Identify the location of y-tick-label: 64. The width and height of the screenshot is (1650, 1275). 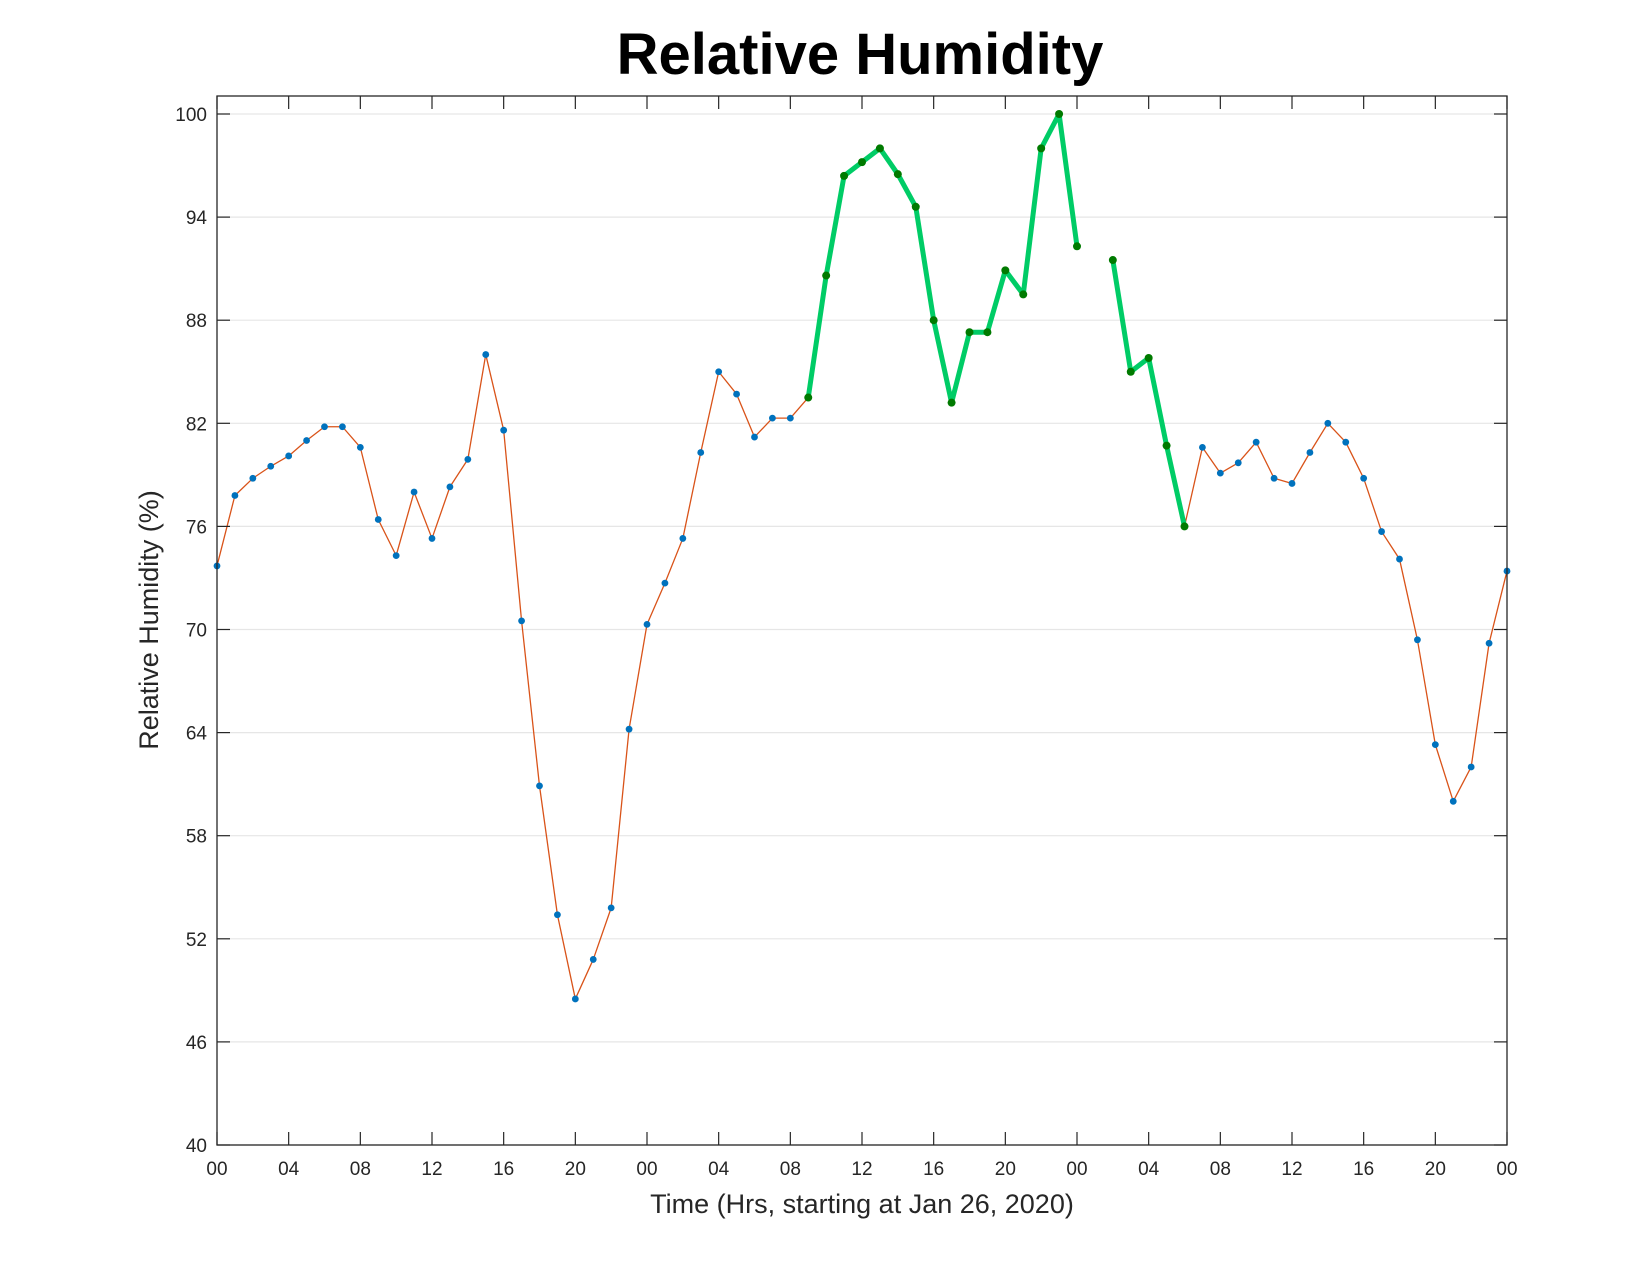
(197, 734).